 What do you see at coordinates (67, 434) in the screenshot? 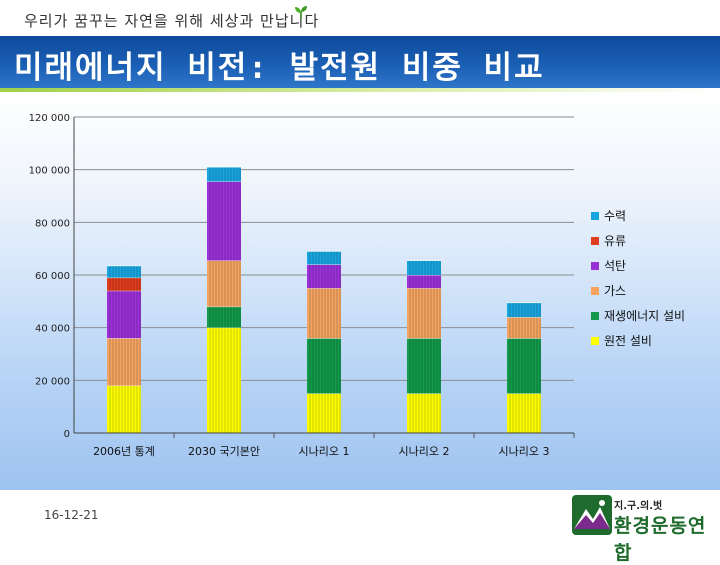
I see `y-tick-label: 0` at bounding box center [67, 434].